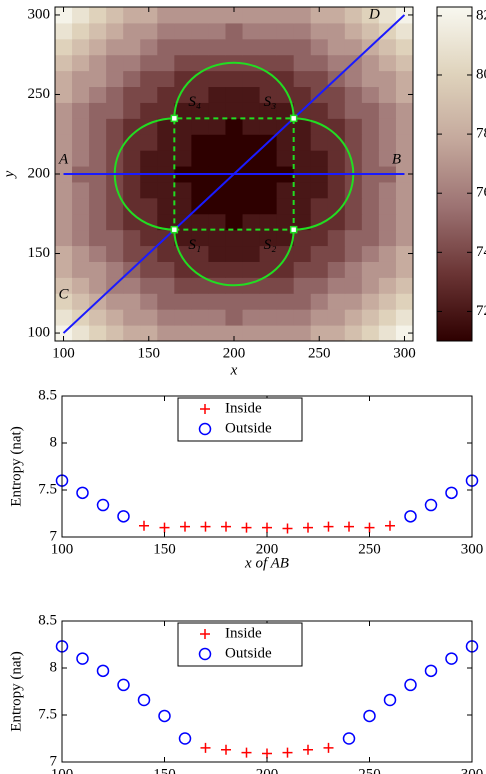  Describe the element at coordinates (472, 549) in the screenshot. I see `x-tick-label: 300` at that location.